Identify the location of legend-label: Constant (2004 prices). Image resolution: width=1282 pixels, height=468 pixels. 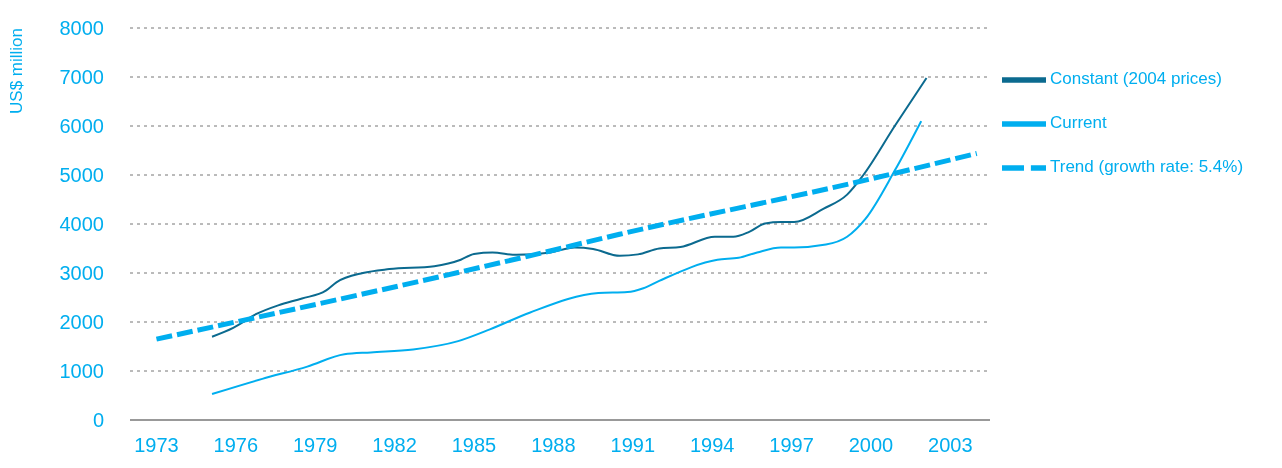
(1136, 79).